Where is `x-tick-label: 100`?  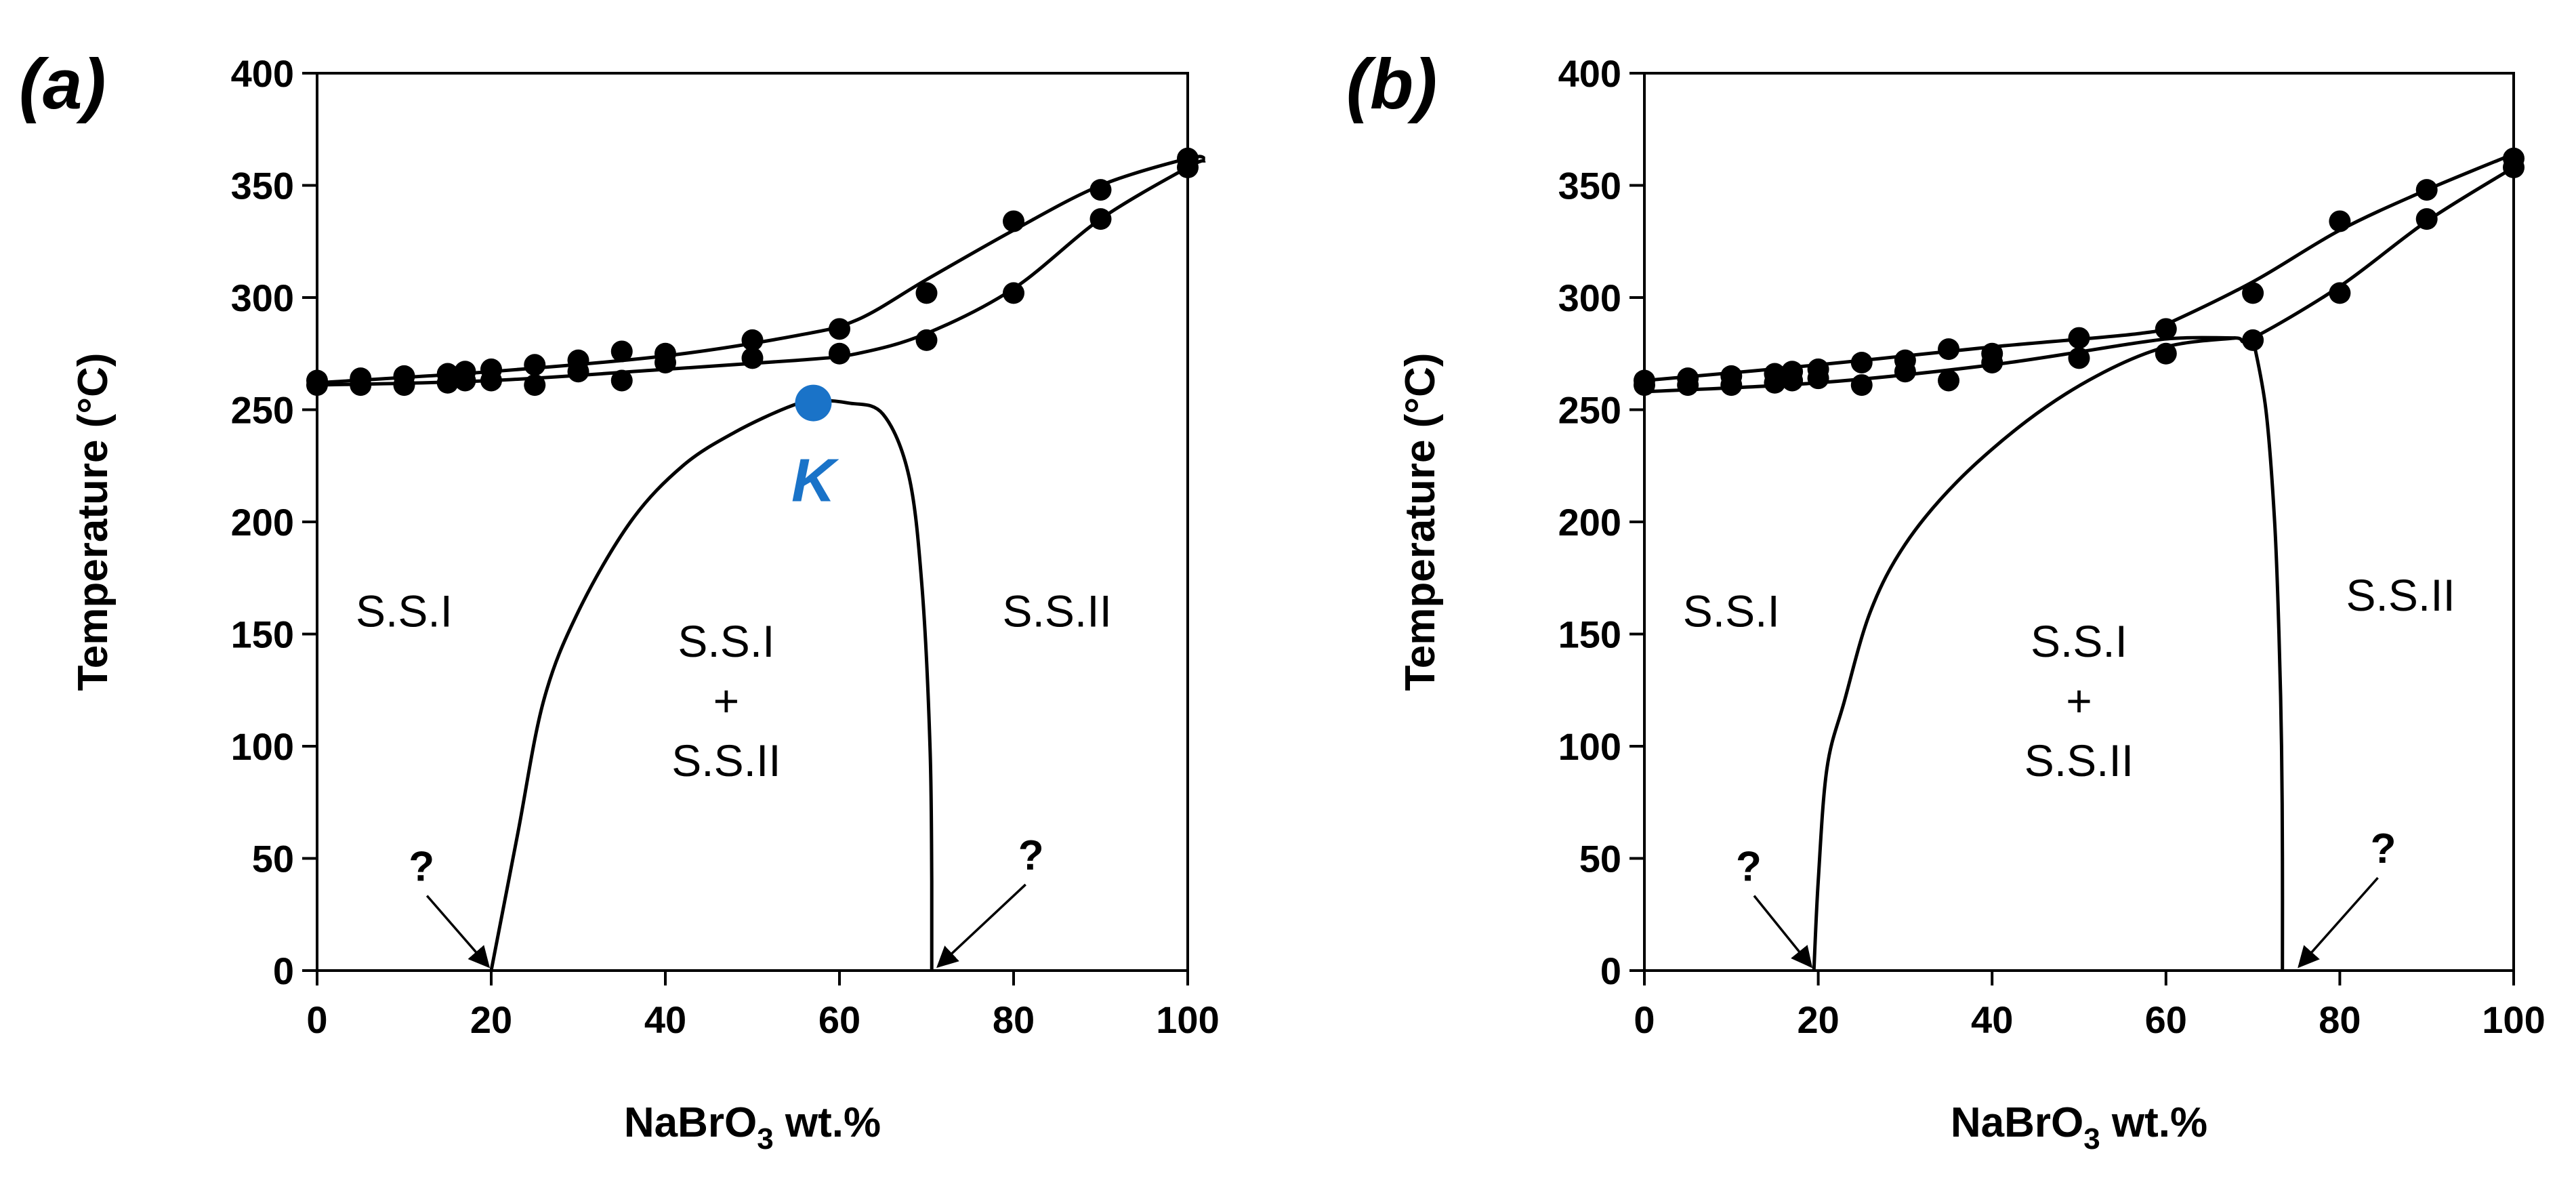
x-tick-label: 100 is located at coordinates (2513, 1020).